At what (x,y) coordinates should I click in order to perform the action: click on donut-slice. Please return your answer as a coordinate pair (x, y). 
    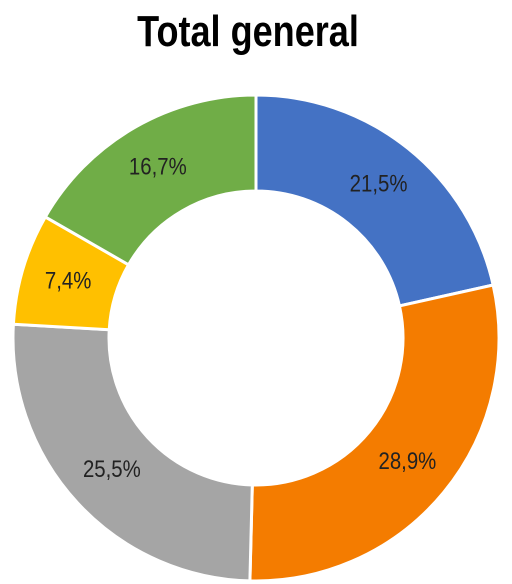
    Looking at the image, I should click on (150, 180).